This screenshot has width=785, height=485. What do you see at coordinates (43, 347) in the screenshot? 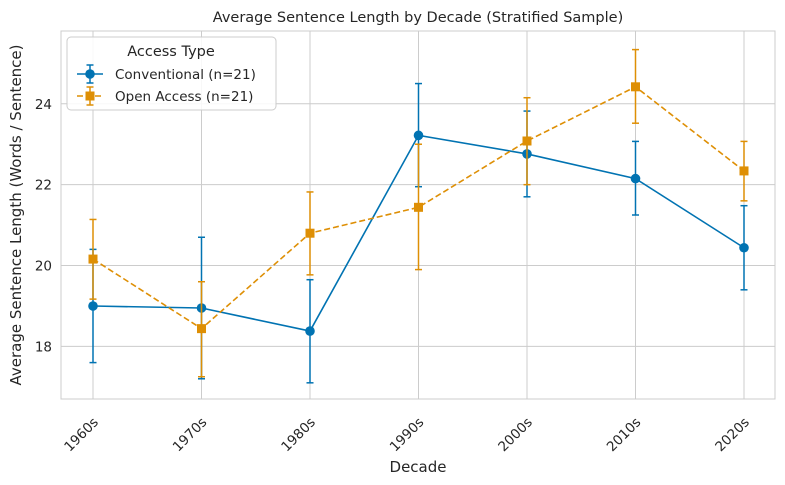
I see `y-tick-label: 18` at bounding box center [43, 347].